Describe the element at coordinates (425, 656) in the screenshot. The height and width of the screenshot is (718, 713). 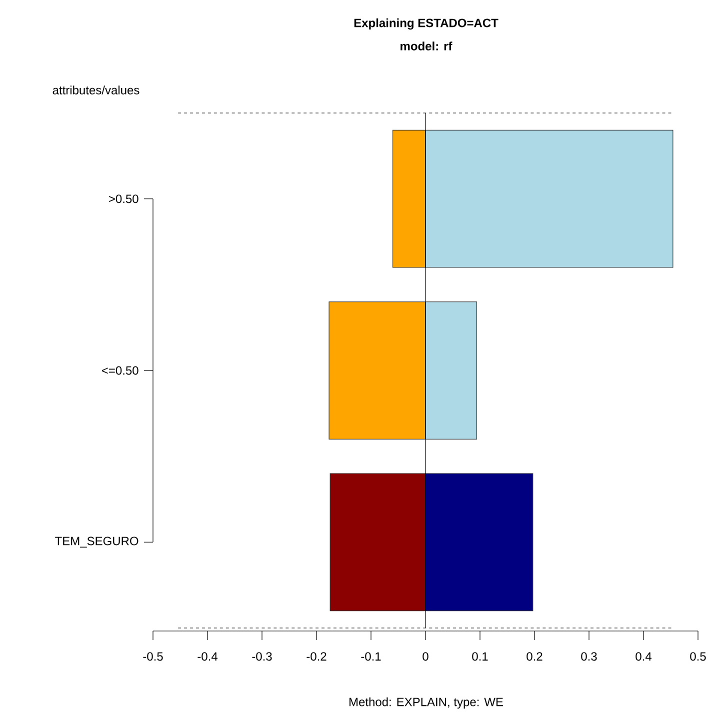
I see `x-tick-label: 0` at that location.